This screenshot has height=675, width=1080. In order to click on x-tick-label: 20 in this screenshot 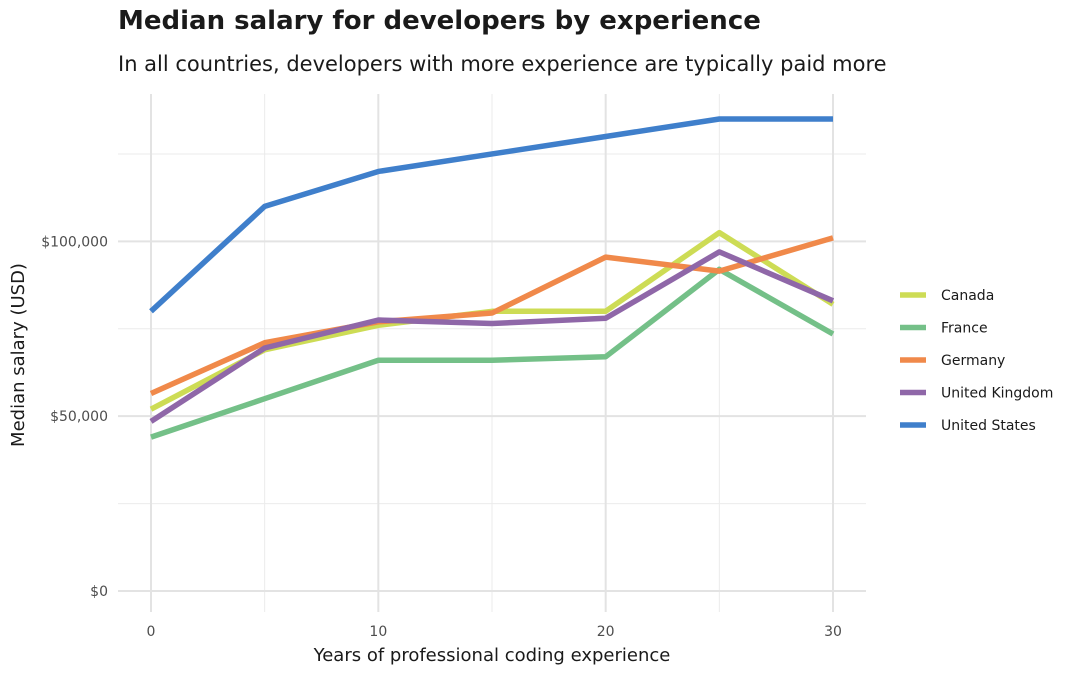, I will do `click(606, 632)`.